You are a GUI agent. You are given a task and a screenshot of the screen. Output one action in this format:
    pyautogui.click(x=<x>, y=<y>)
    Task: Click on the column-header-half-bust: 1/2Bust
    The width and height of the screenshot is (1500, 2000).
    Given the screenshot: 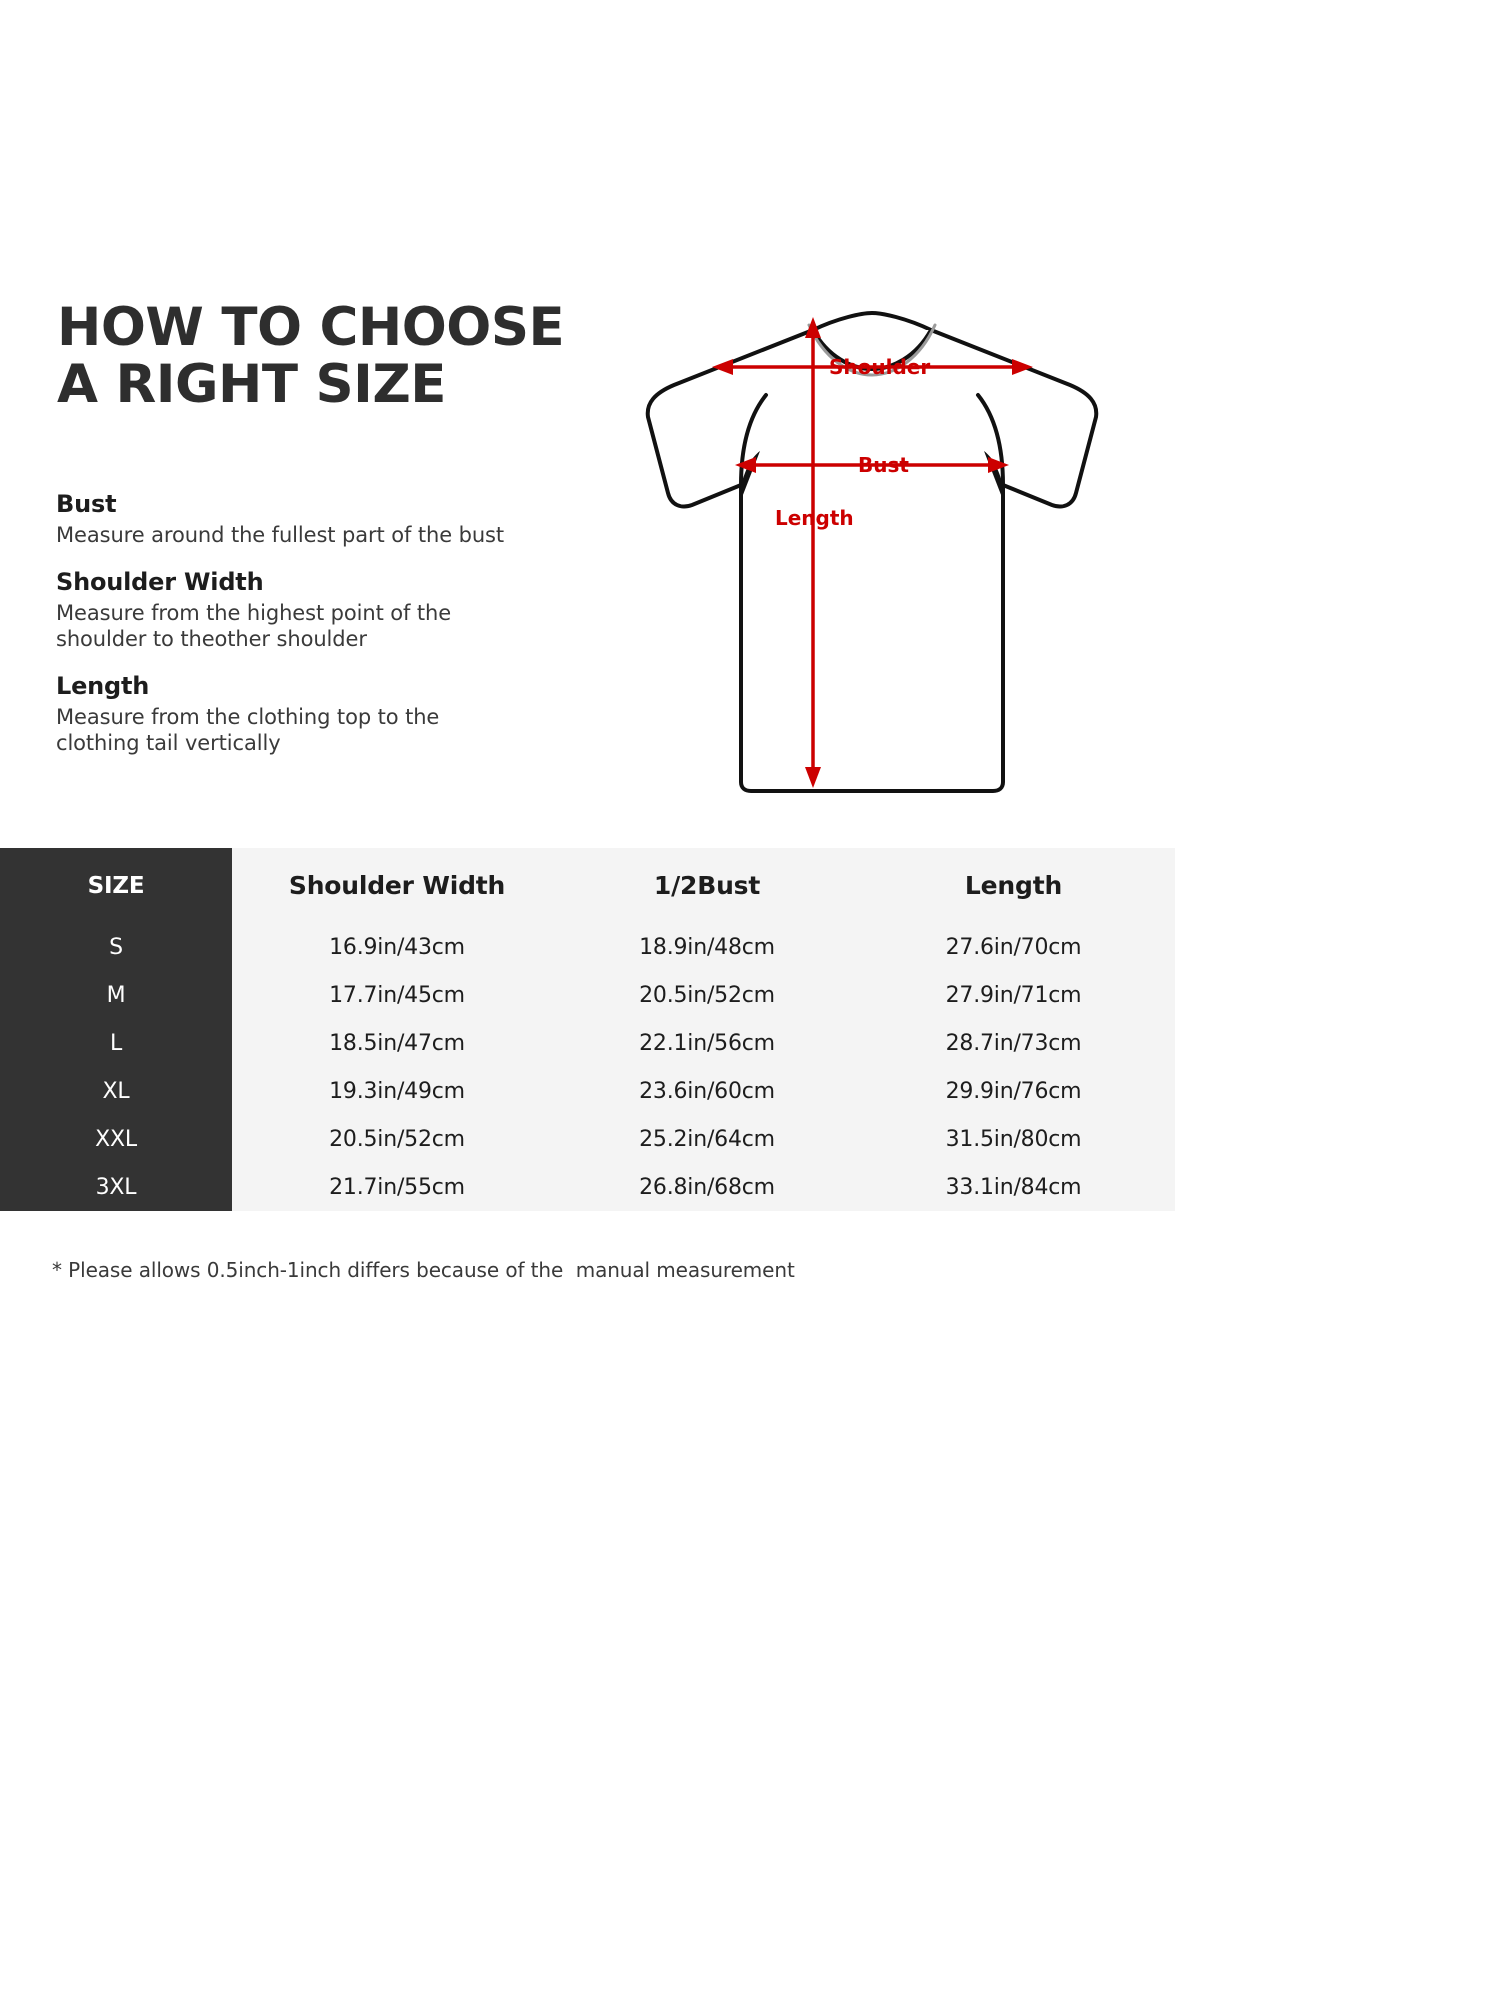 What is the action you would take?
    pyautogui.click(x=707, y=885)
    